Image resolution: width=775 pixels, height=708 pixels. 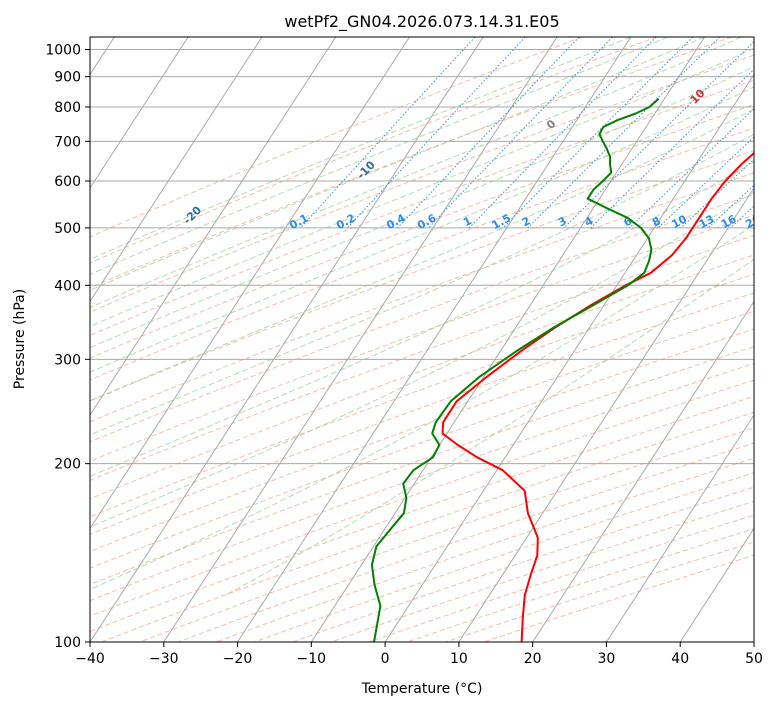 What do you see at coordinates (20, 339) in the screenshot?
I see `y-axis-label: Pressure (hPa)` at bounding box center [20, 339].